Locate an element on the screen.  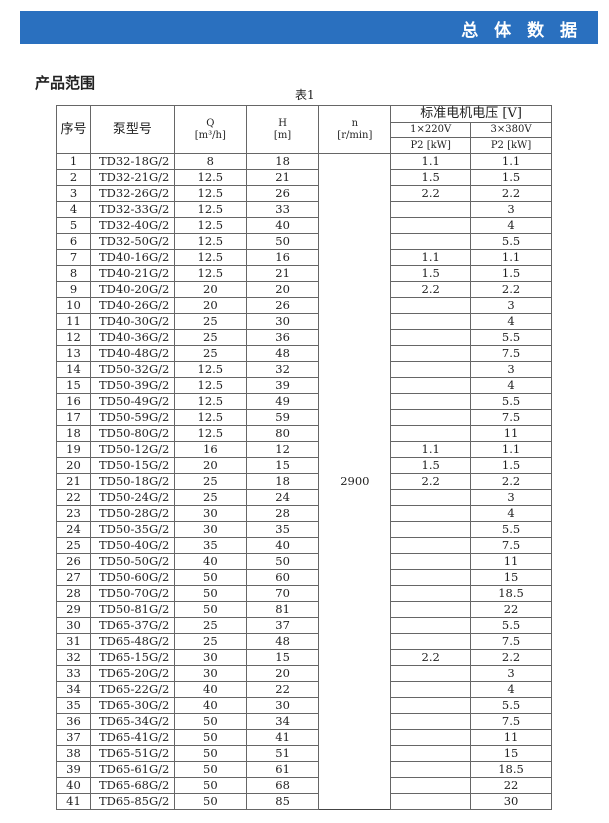
cell-index: 17 is located at coordinates (73, 417).